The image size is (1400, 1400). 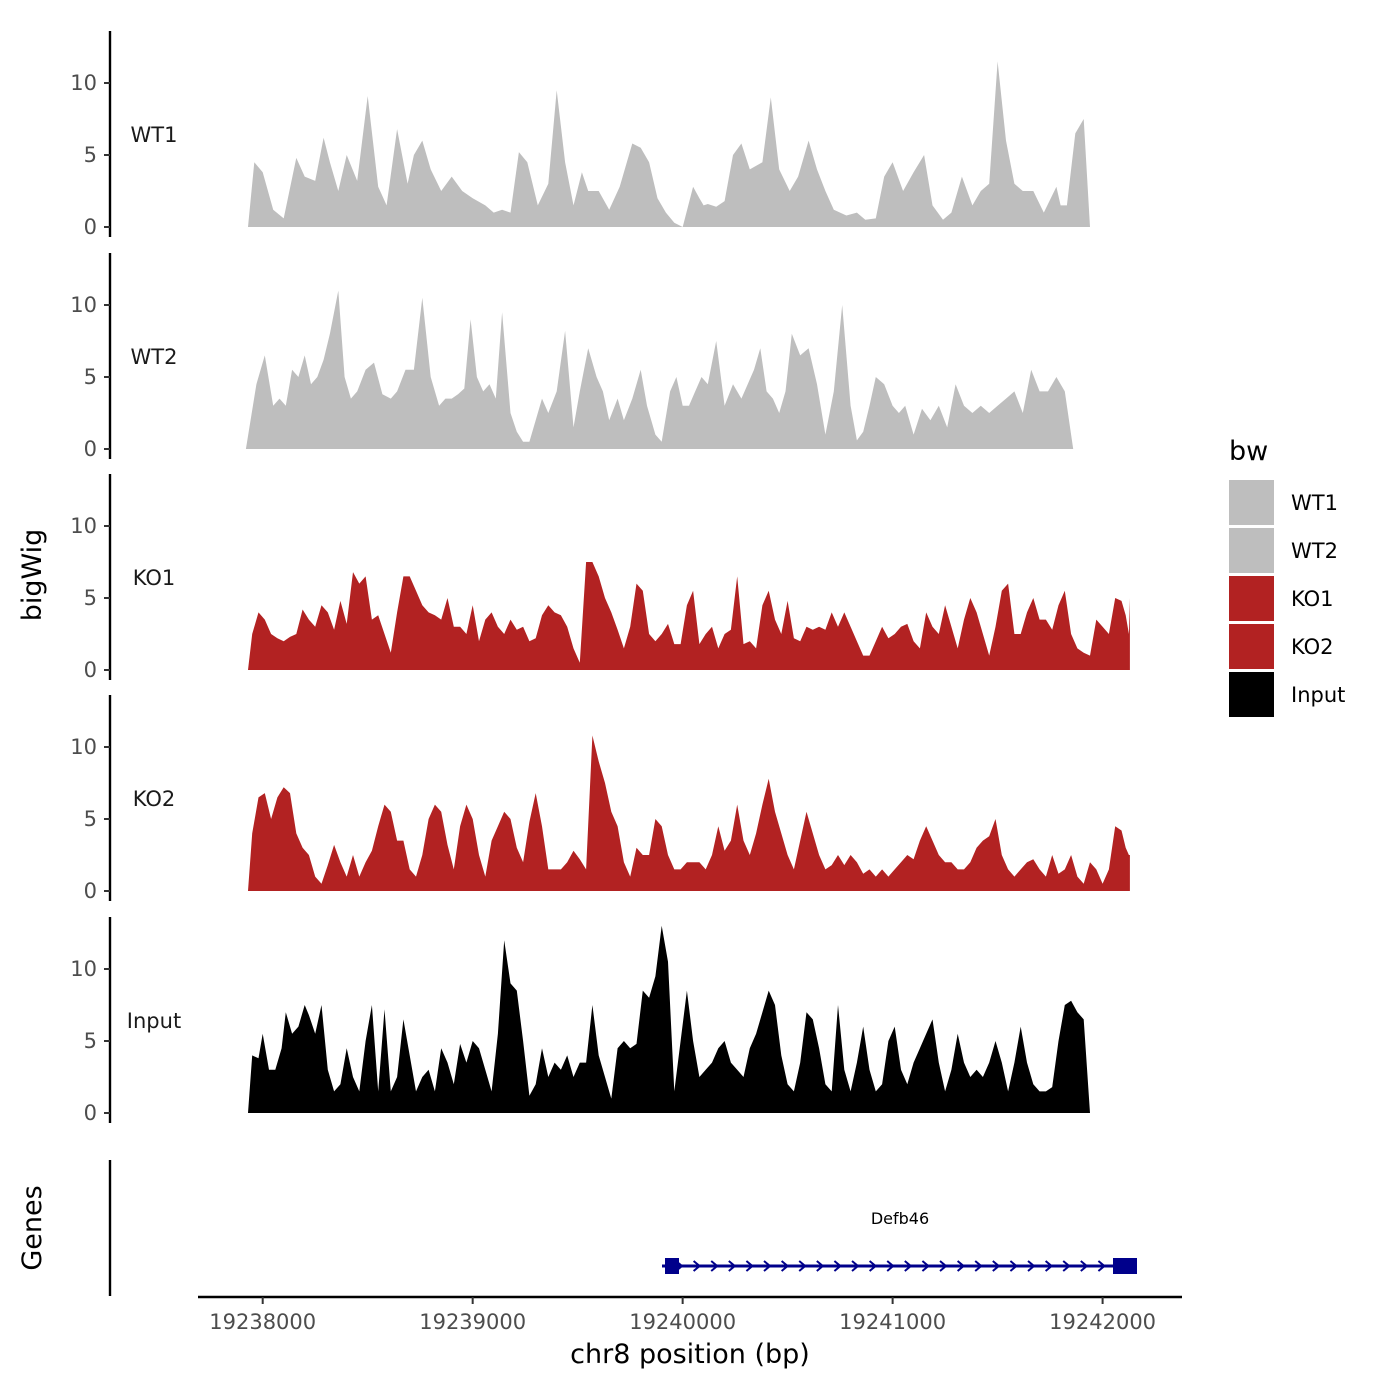 I want to click on legend-title: bw, so click(x=1248, y=451).